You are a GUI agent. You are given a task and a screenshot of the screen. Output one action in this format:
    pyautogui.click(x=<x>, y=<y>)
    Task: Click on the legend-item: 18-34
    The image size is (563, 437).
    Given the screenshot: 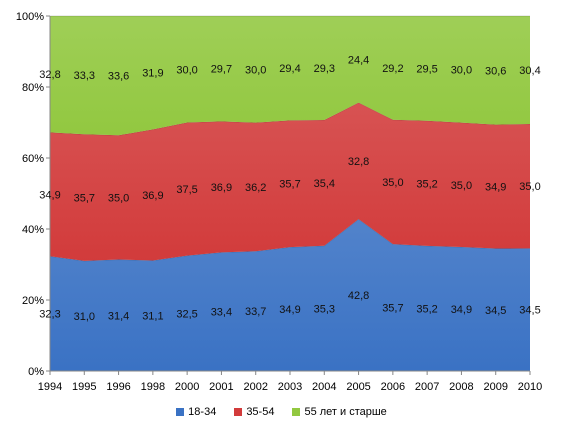 What is the action you would take?
    pyautogui.click(x=196, y=412)
    